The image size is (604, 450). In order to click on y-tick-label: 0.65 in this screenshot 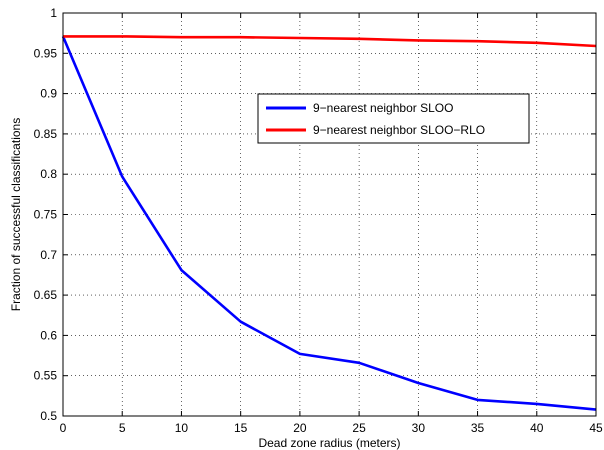, I will do `click(46, 295)`.